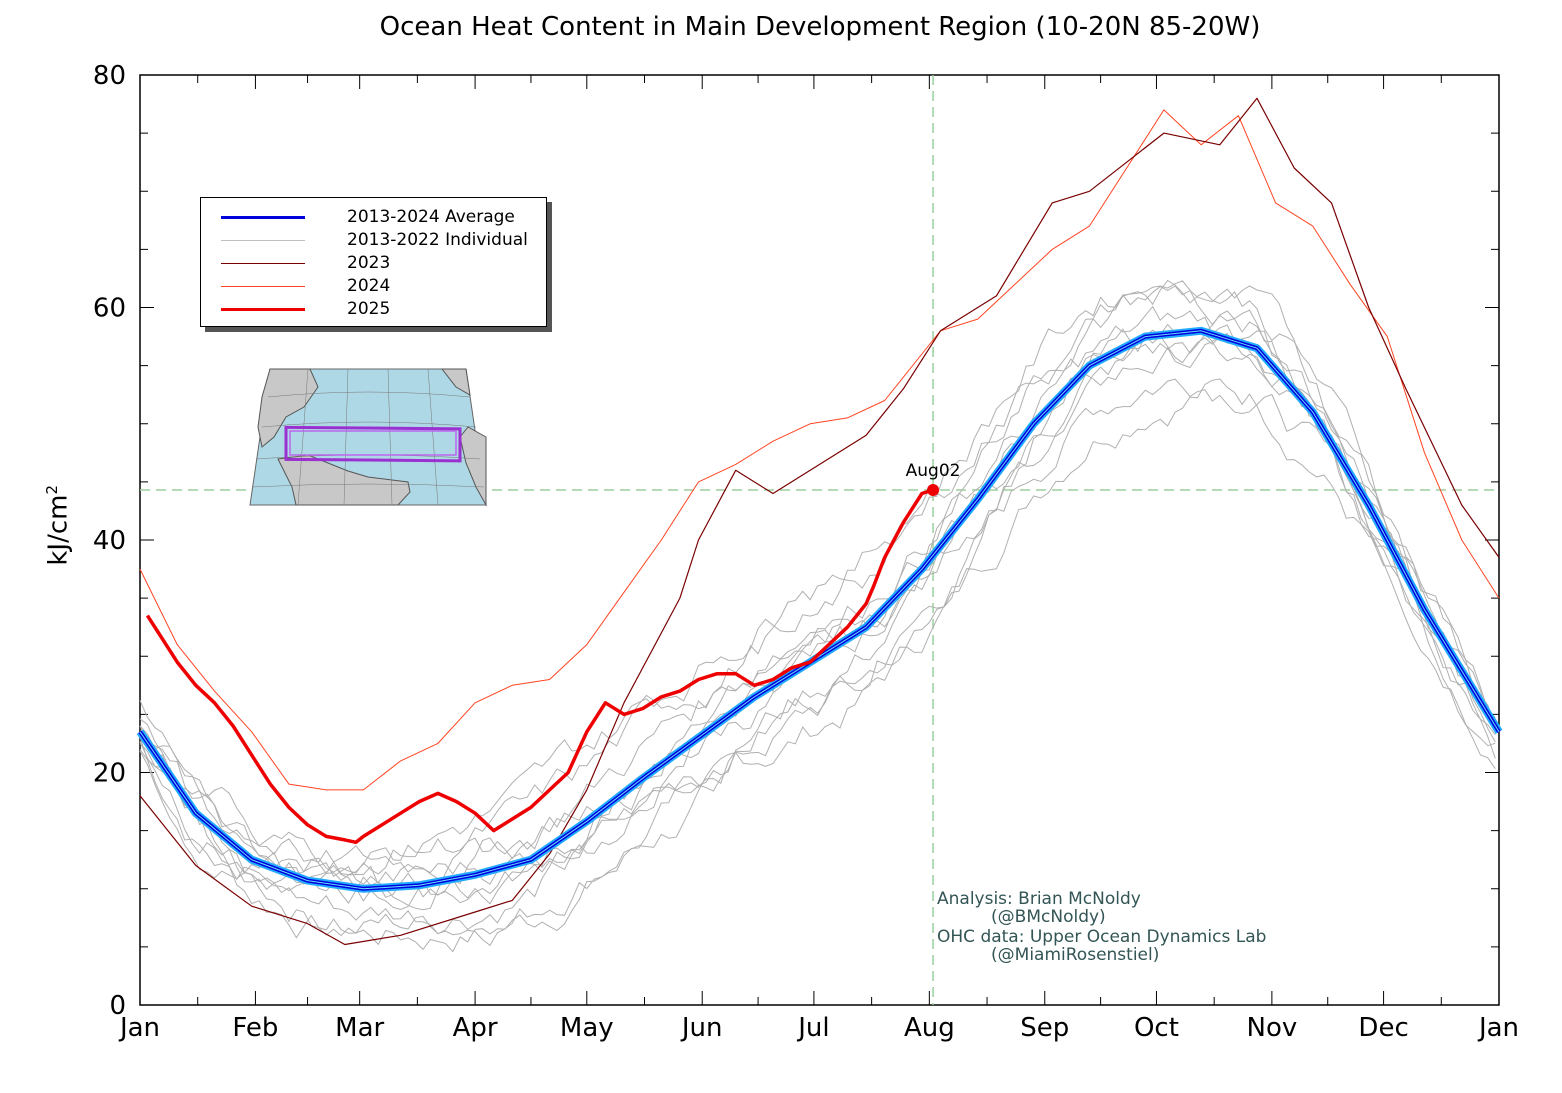 The image size is (1562, 1093). What do you see at coordinates (475, 1028) in the screenshot?
I see `x-tick-label: Apr` at bounding box center [475, 1028].